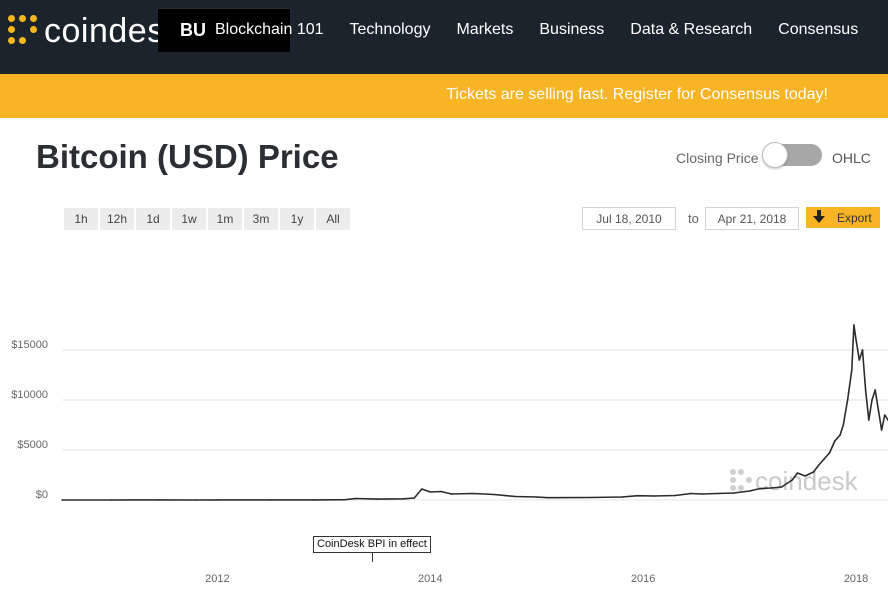  What do you see at coordinates (390, 29) in the screenshot?
I see `nav-item-technology: Technology` at bounding box center [390, 29].